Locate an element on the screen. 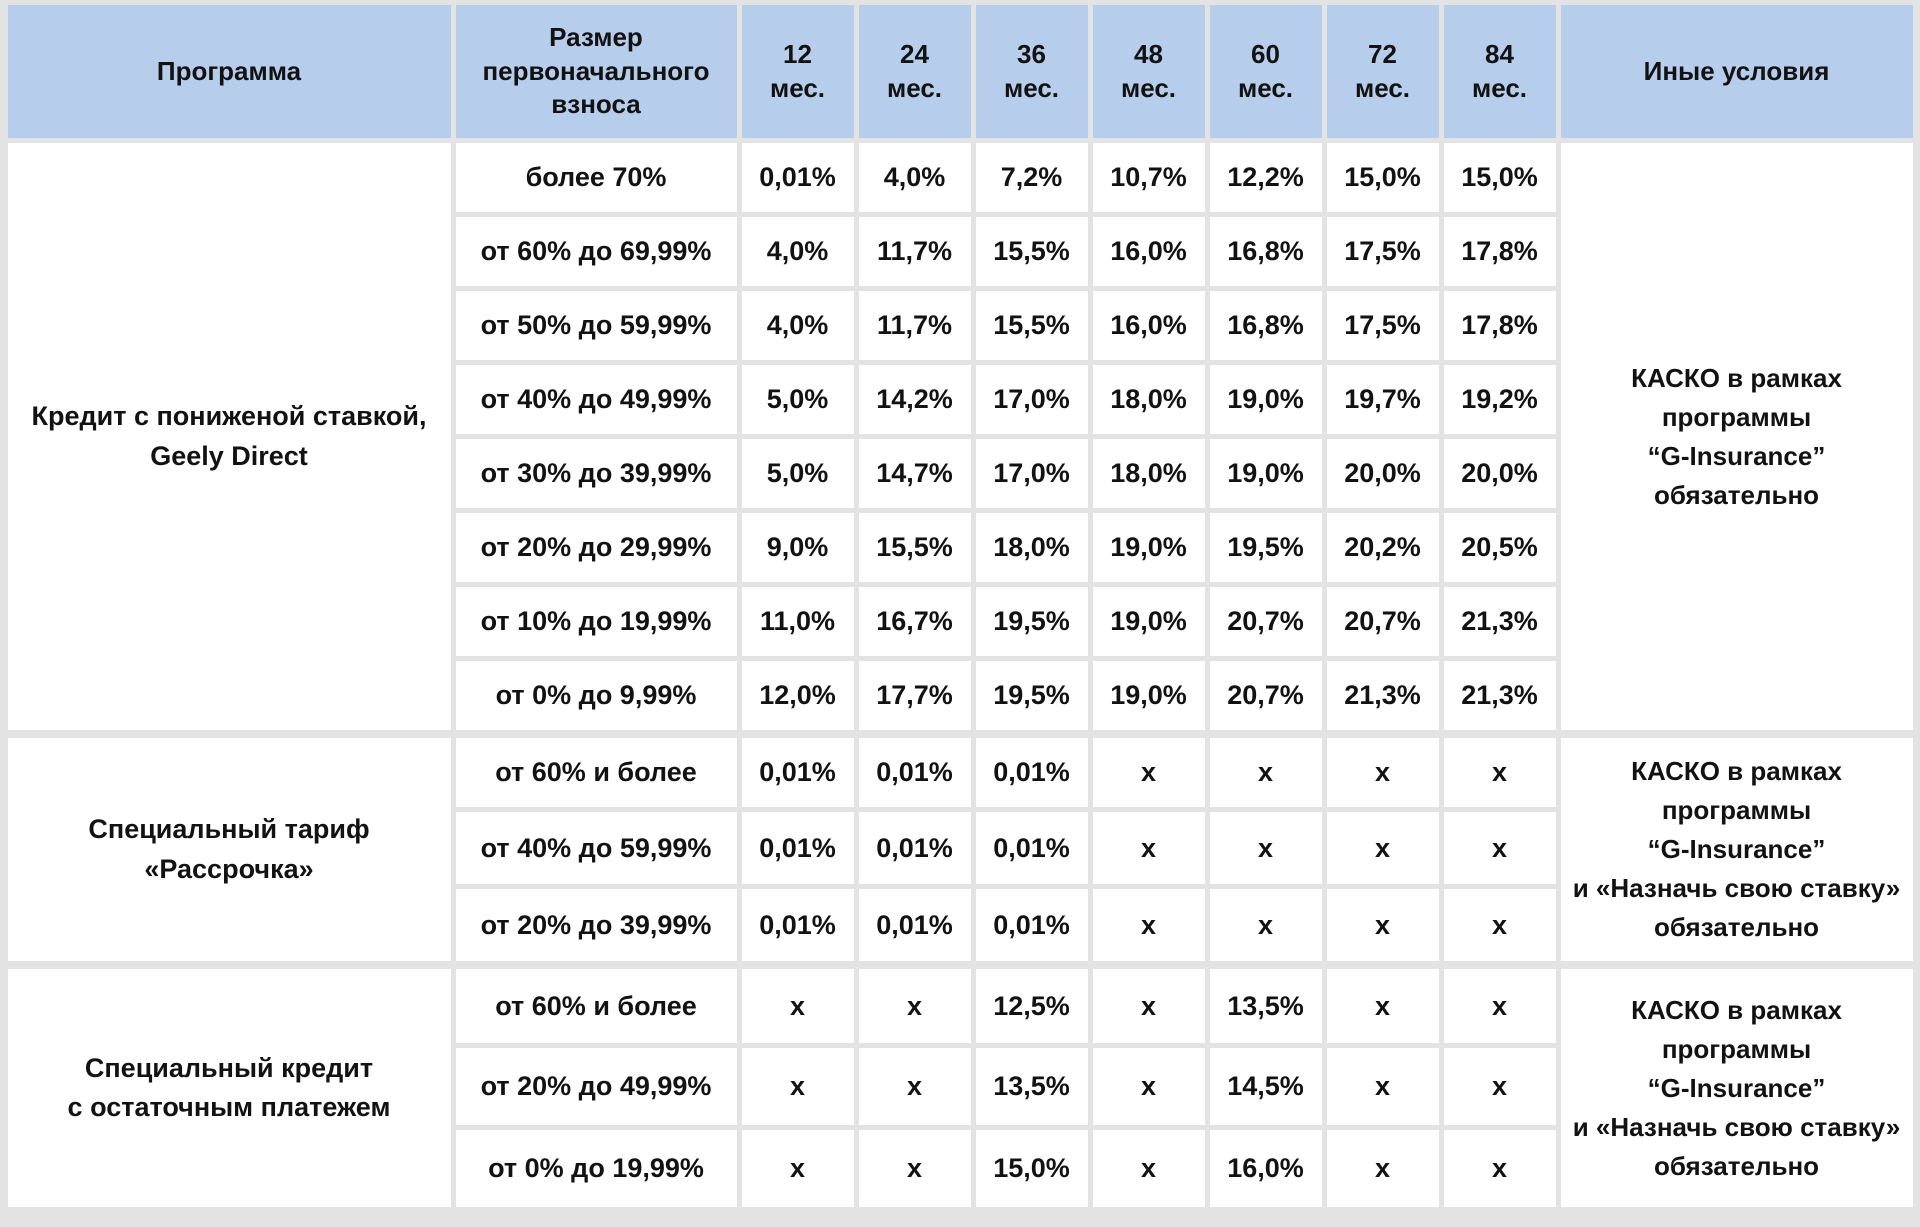  rate-cell: 16,7% is located at coordinates (914, 621).